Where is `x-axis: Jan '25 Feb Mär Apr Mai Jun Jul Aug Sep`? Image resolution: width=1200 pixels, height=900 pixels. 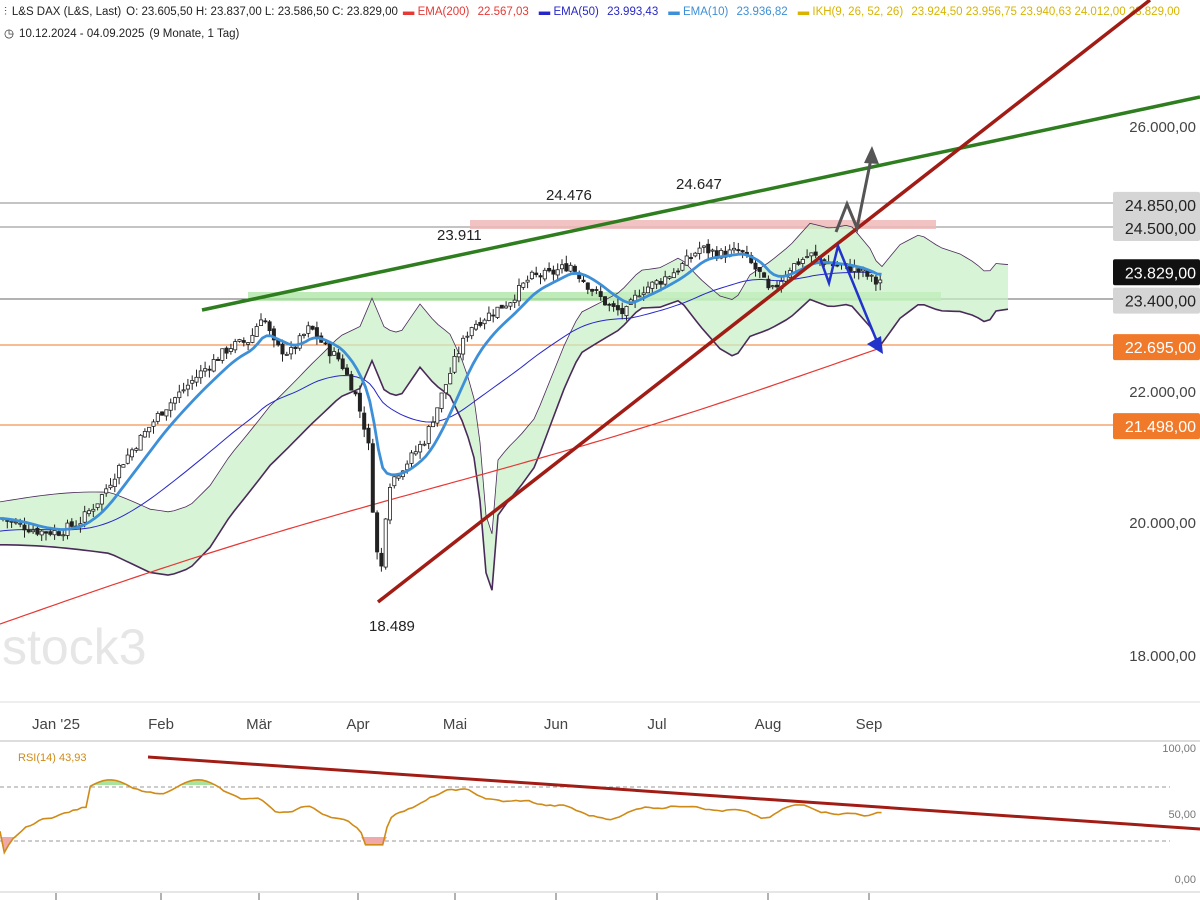
x-axis: Jan '25 Feb Mär Apr Mai Jun Jul Aug Sep is located at coordinates (457, 808).